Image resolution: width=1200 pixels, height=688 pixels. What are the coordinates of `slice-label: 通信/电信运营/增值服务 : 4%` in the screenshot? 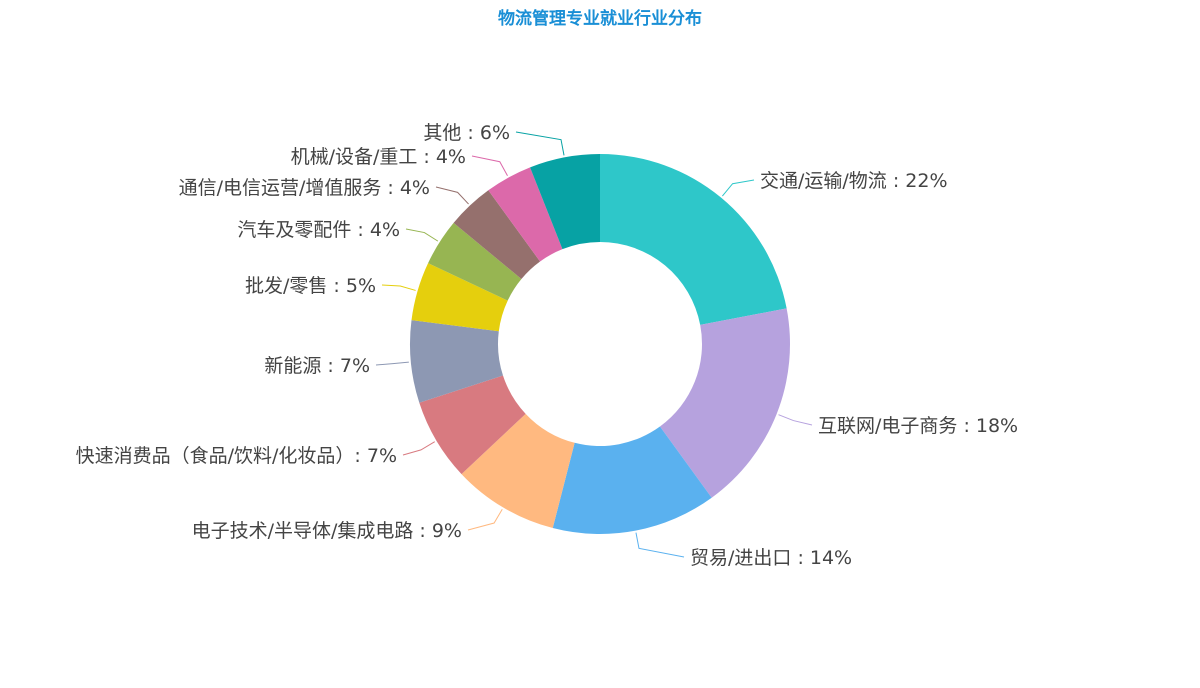 It's located at (304, 188).